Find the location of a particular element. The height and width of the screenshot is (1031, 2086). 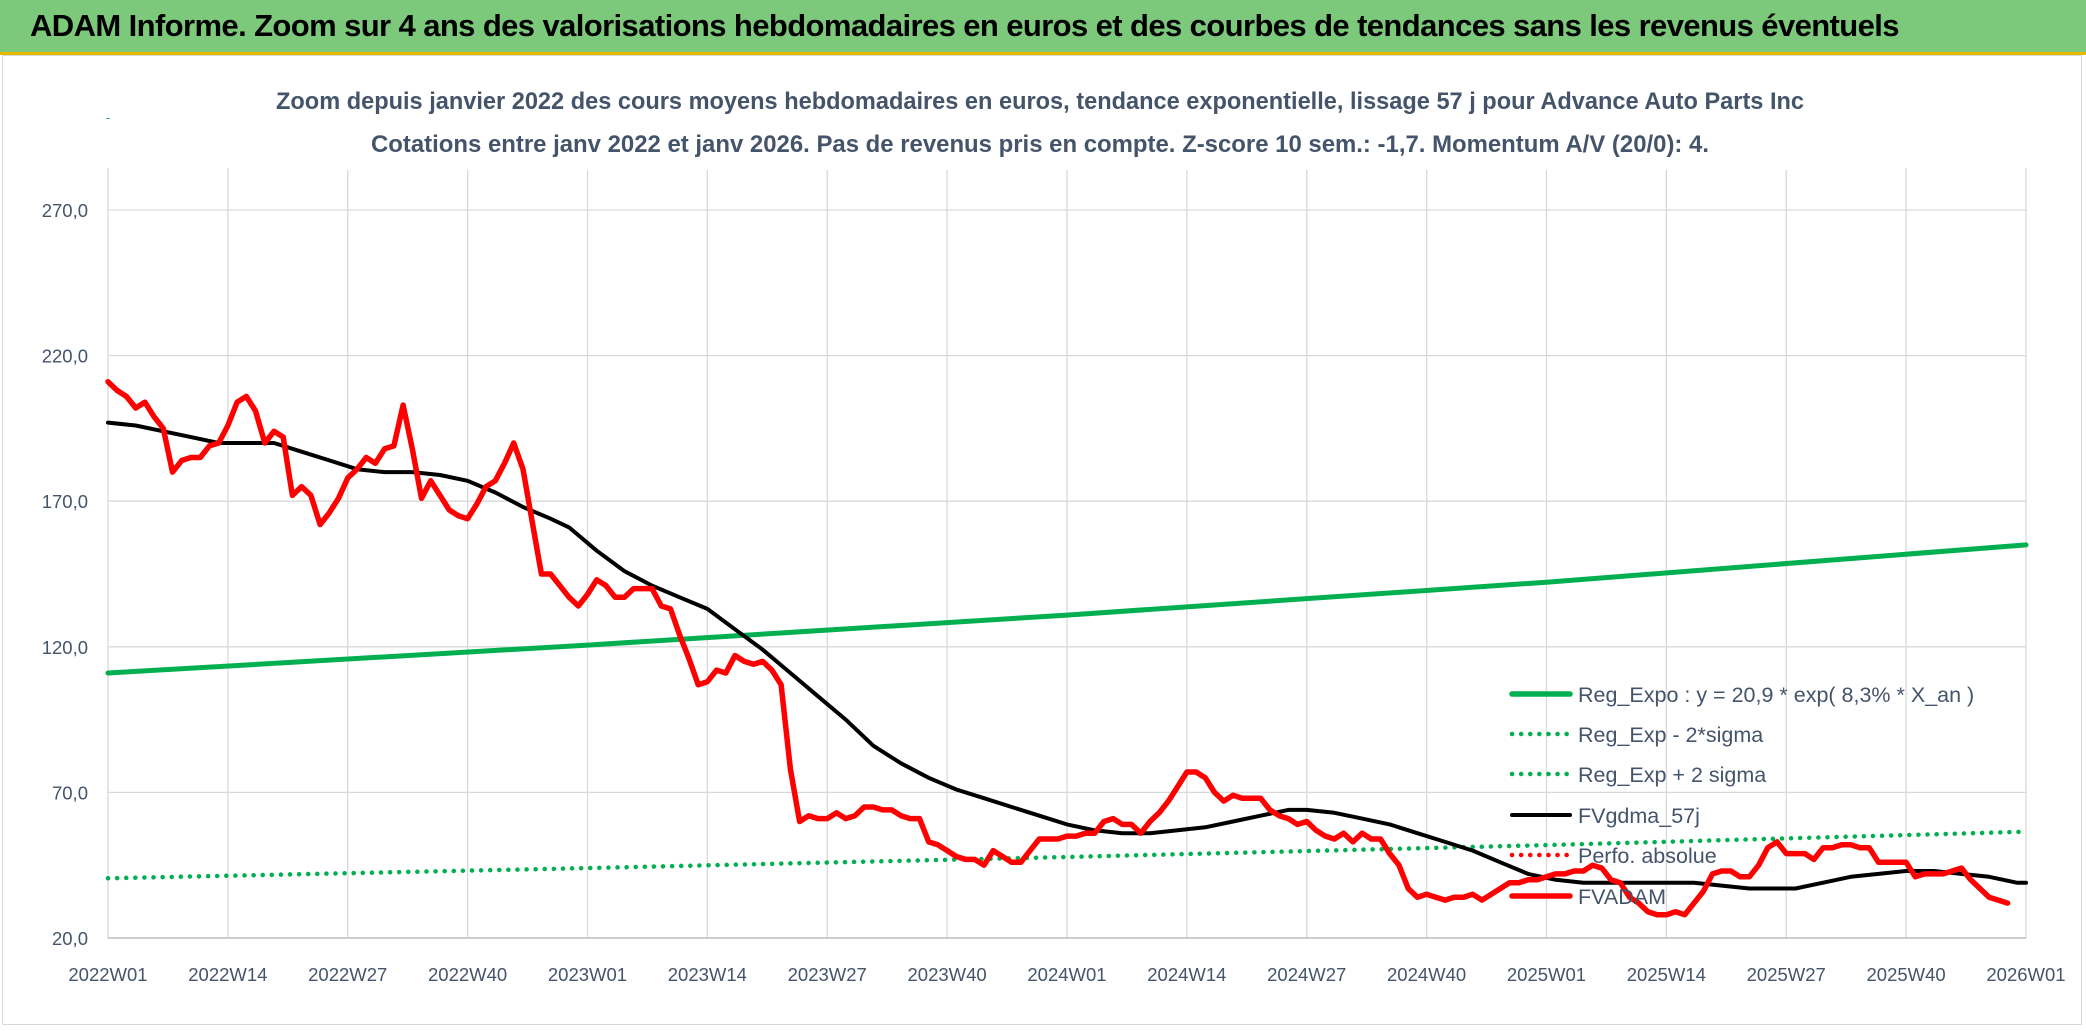

y-tick-label: 120,0 is located at coordinates (65, 647).